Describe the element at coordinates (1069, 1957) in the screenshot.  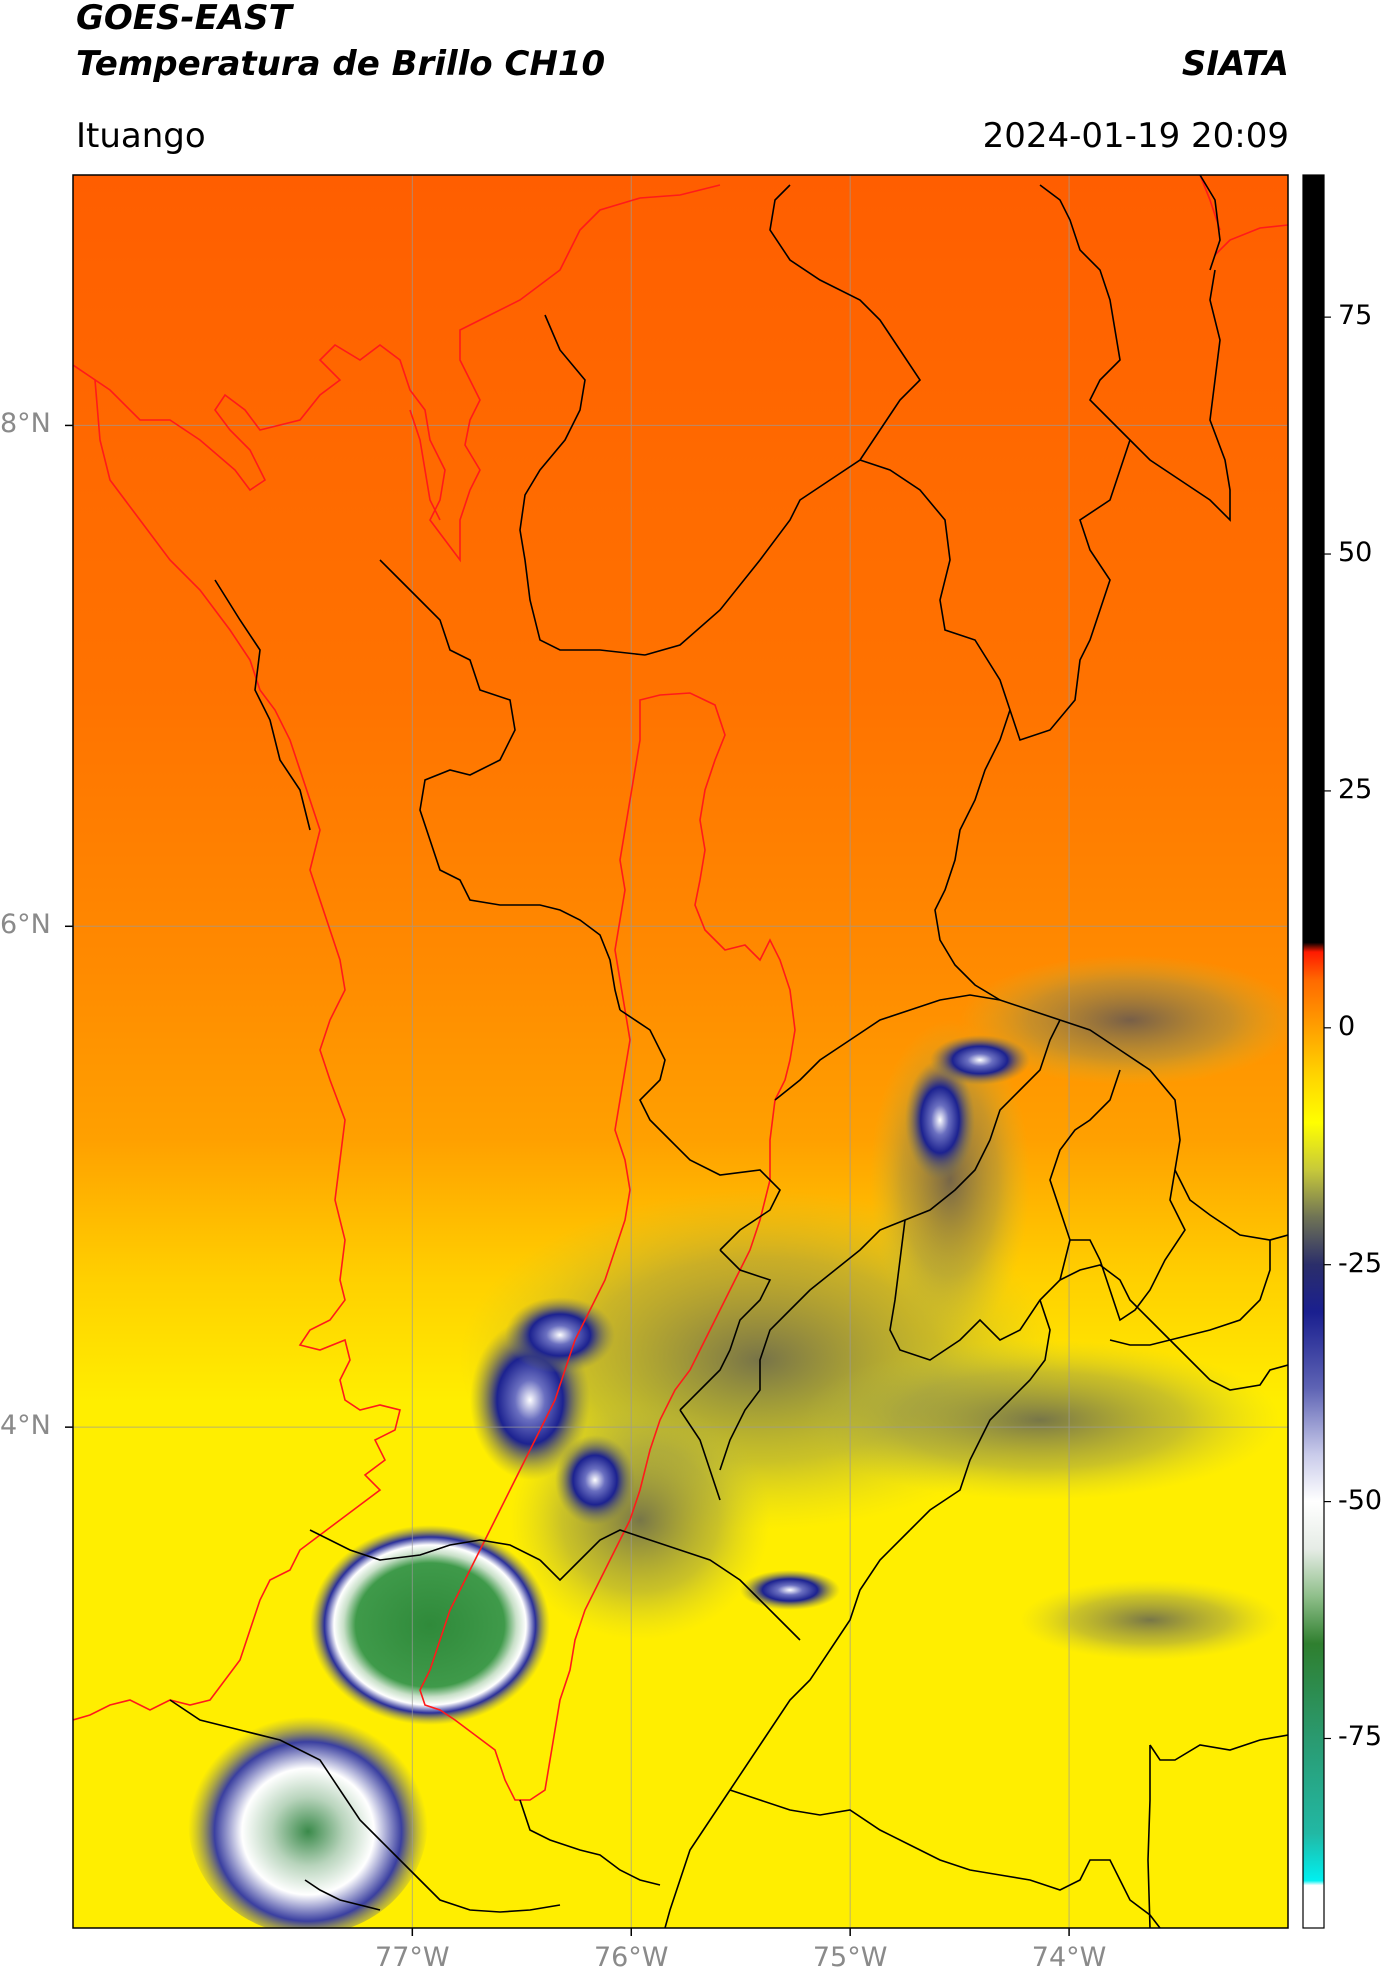
I see `lon-tick-label: 74°W` at that location.